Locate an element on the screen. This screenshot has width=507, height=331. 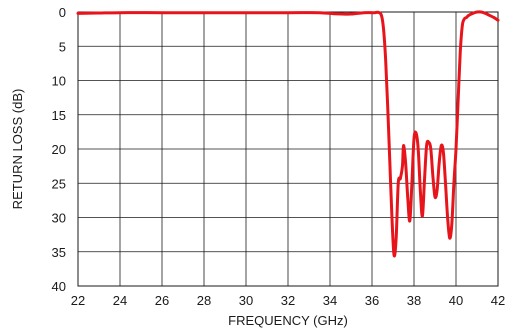
y-tick-label: 10 is located at coordinates (59, 81).